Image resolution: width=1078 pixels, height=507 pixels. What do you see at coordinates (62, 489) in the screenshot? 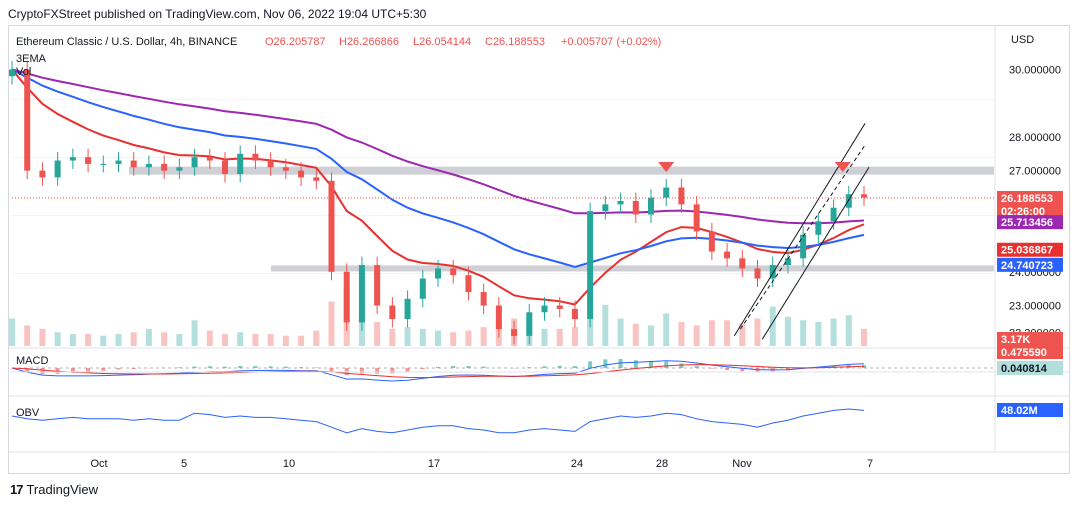
I see `tradingview-brand: TradingView` at bounding box center [62, 489].